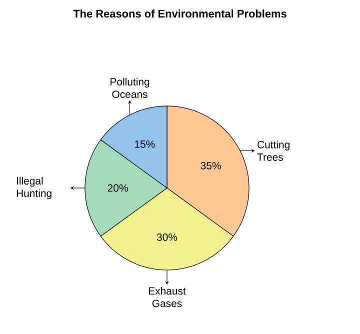 The image size is (360, 334). What do you see at coordinates (167, 297) in the screenshot?
I see `slice-label: Exhaust Gases` at bounding box center [167, 297].